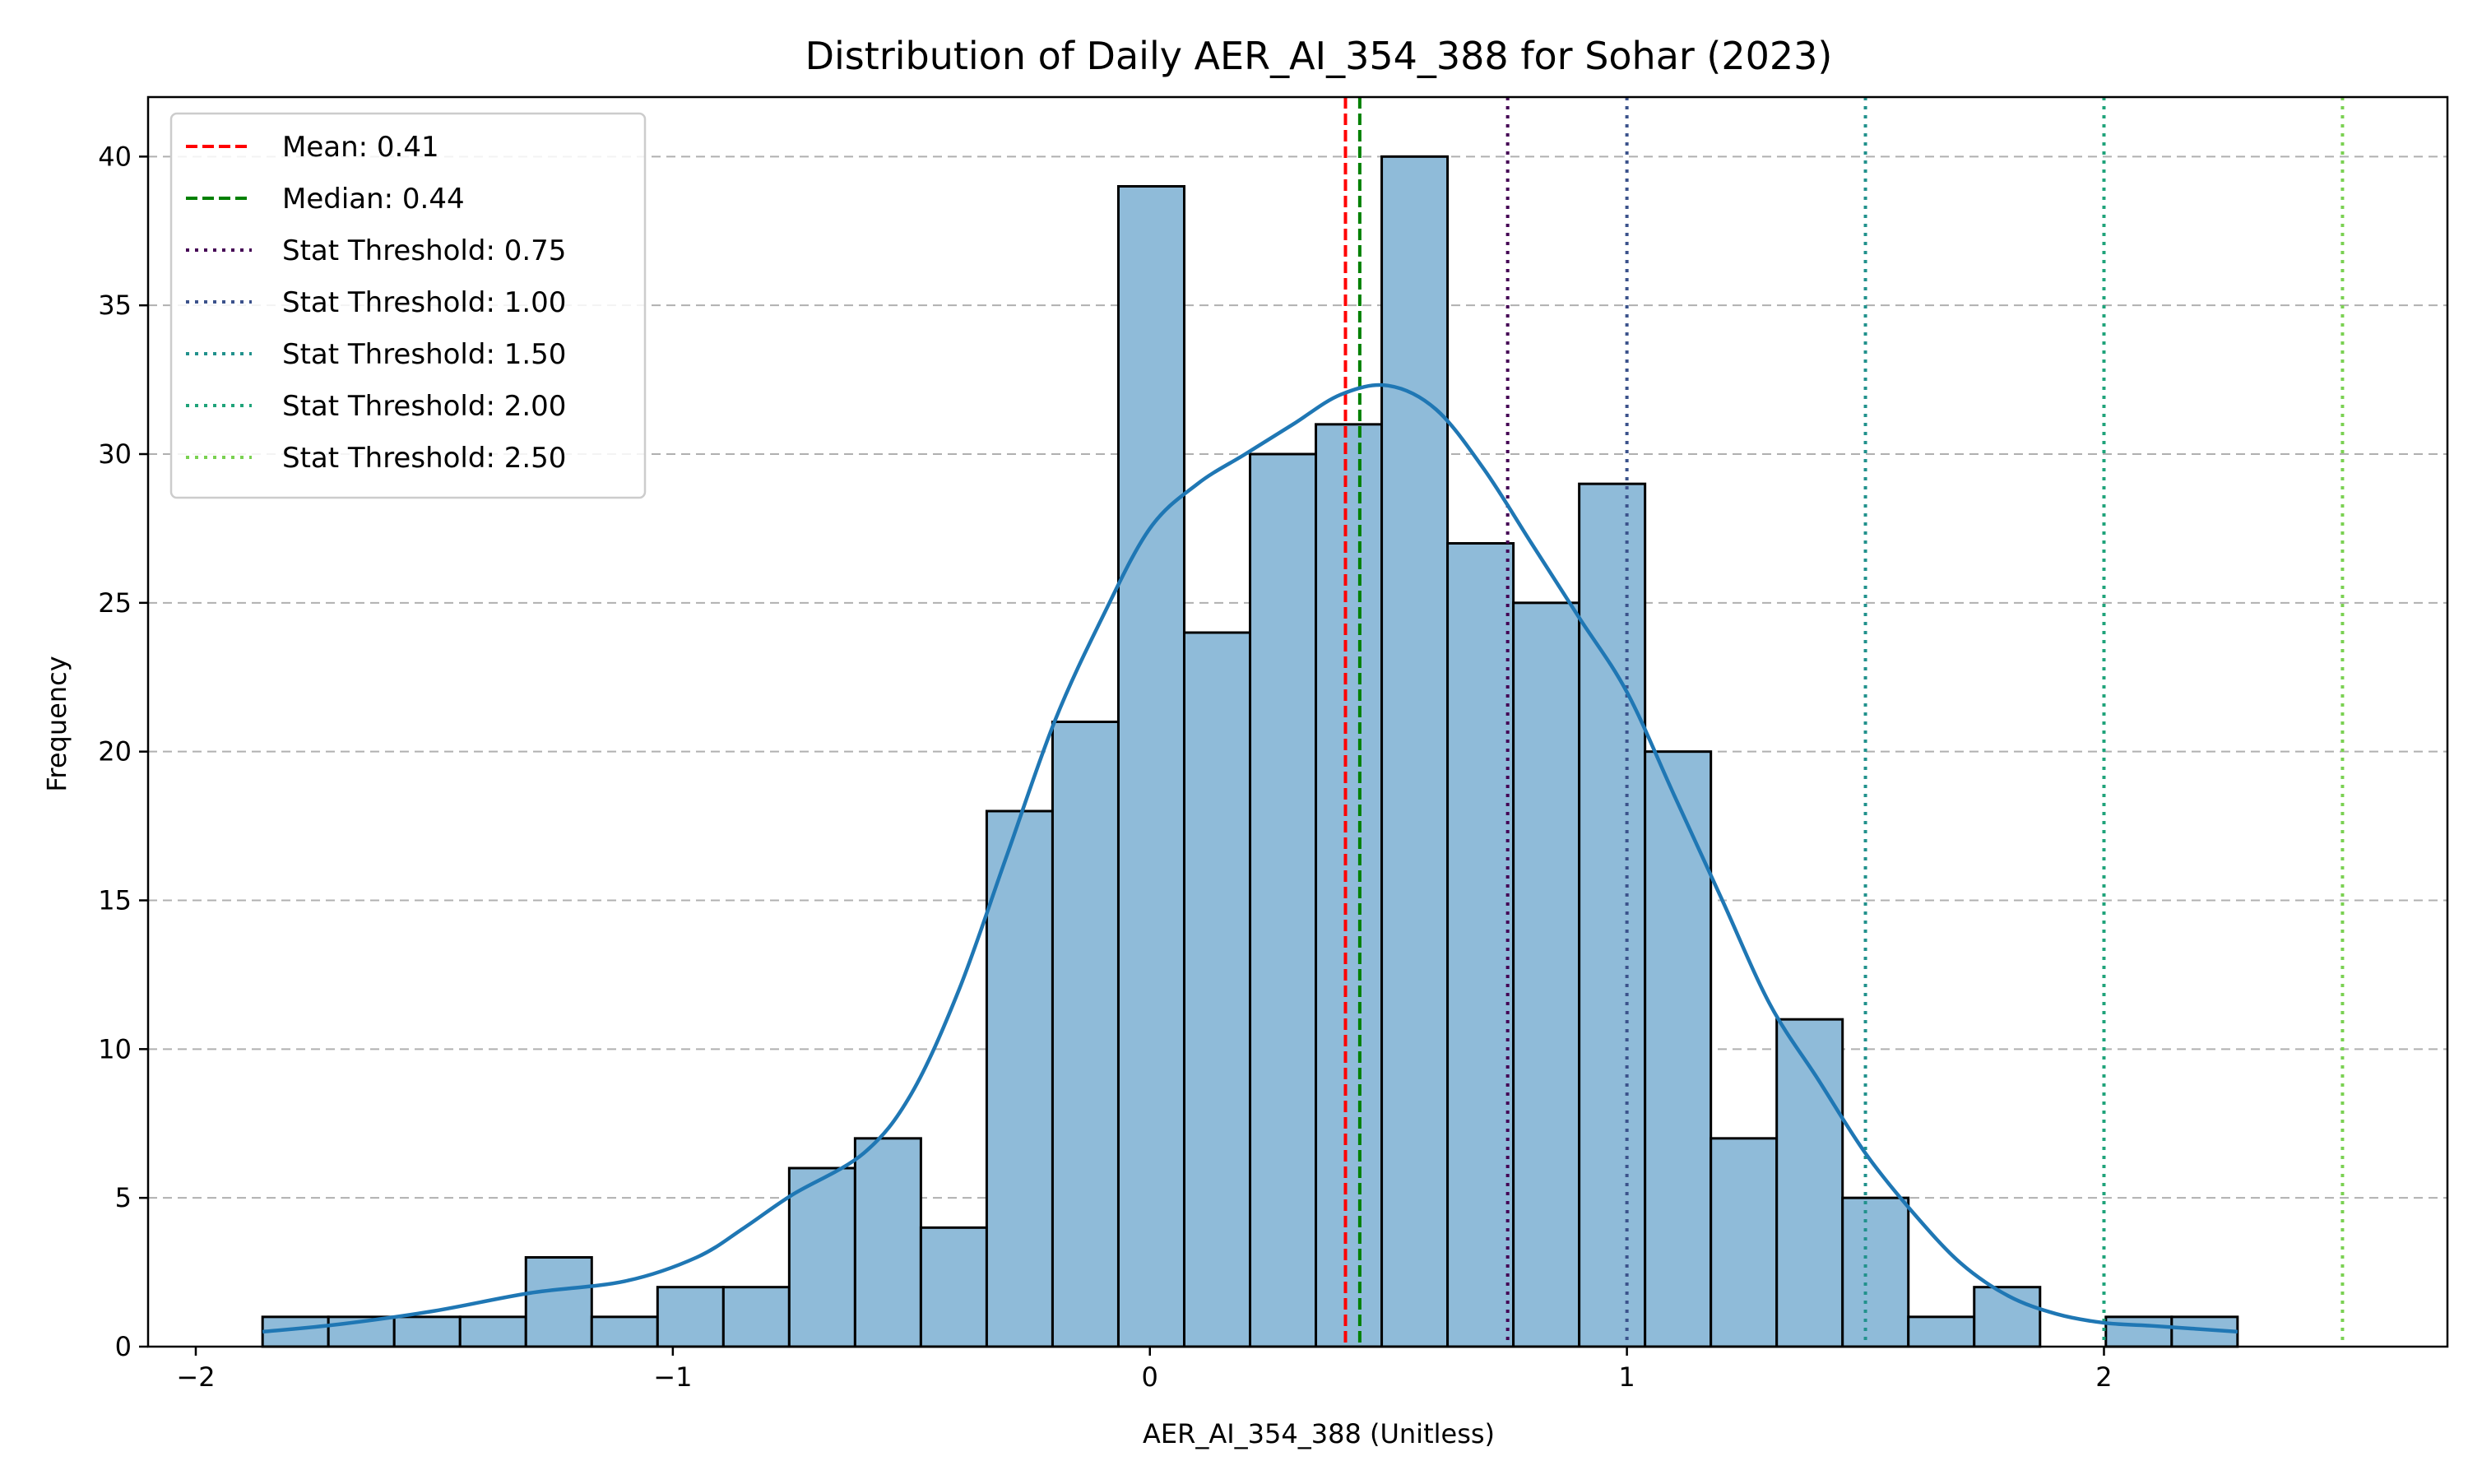  I want to click on legend-label: Stat Threshold: 2.50, so click(424, 458).